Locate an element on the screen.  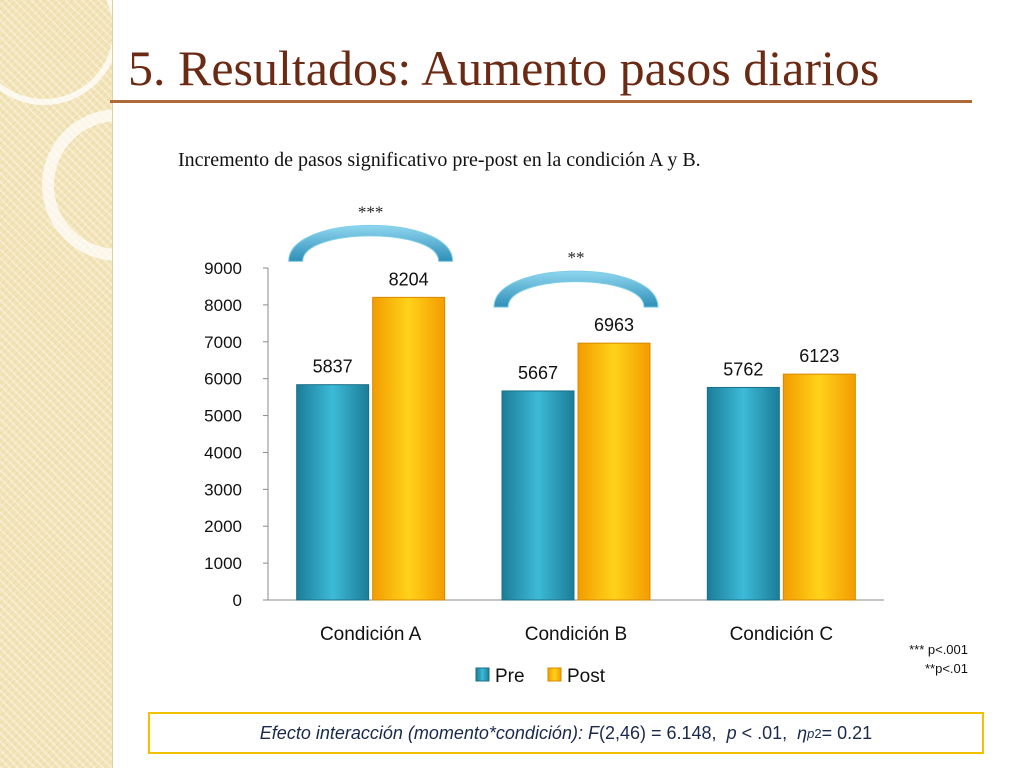
data-label-pre-condicion-c: 5762 is located at coordinates (743, 369).